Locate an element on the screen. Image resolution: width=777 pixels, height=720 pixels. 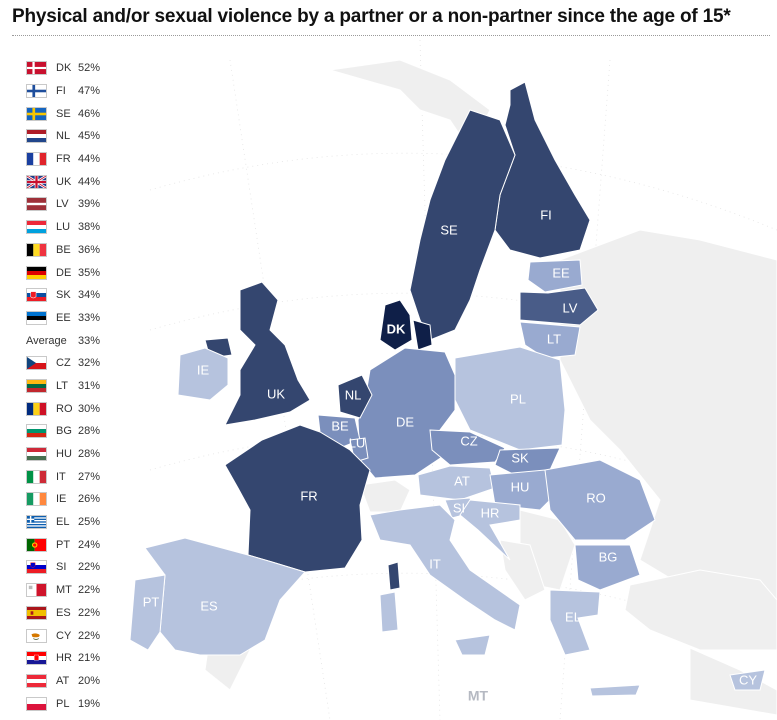
legend-value: 39% is located at coordinates (89, 204).